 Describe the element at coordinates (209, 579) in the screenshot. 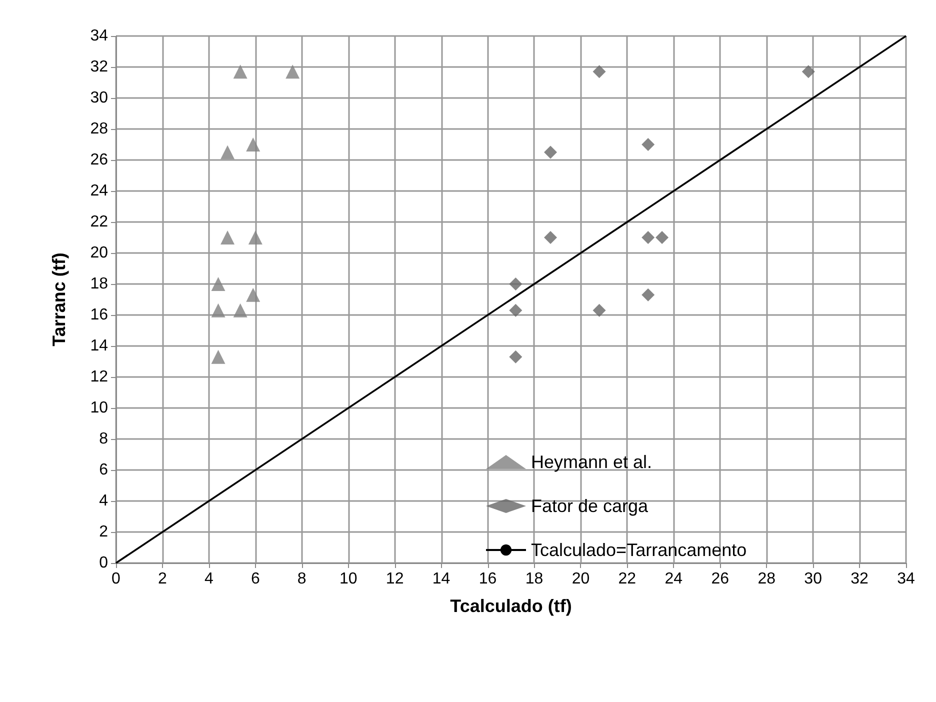

I see `x-tick-label: 4` at that location.